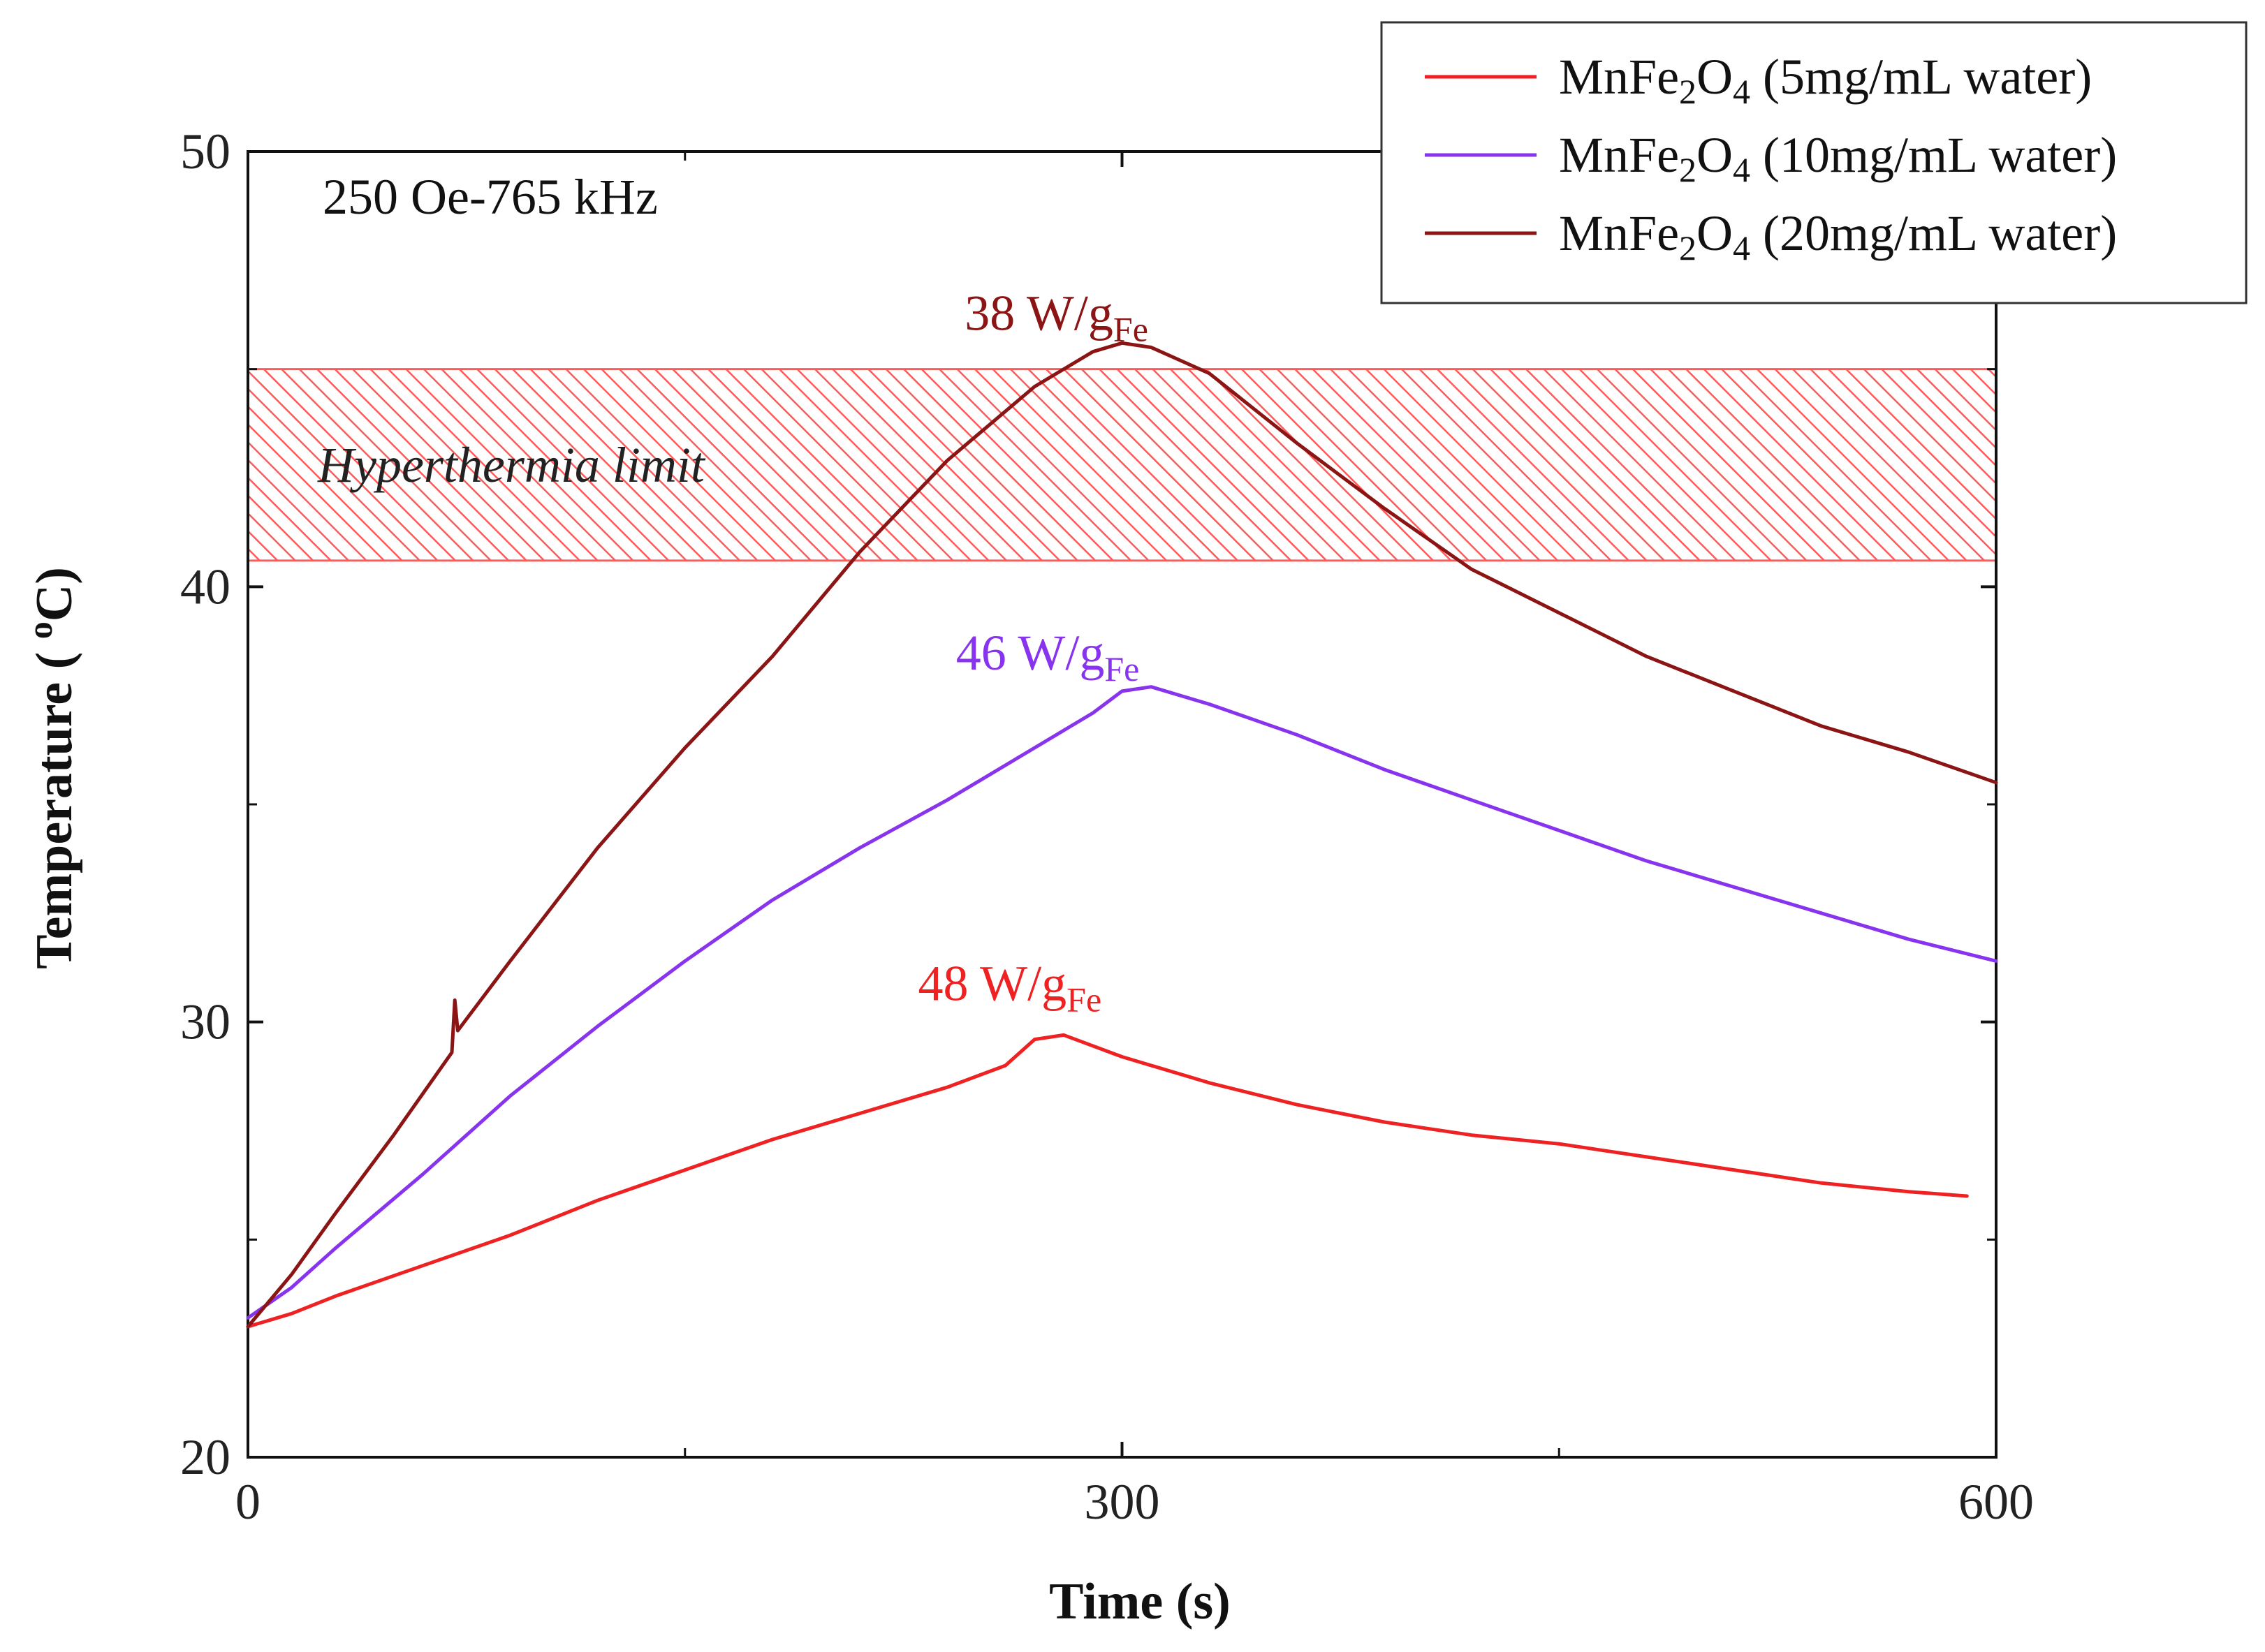 The image size is (2265, 1652). What do you see at coordinates (1140, 1601) in the screenshot?
I see `x-axis-title: Time (s)` at bounding box center [1140, 1601].